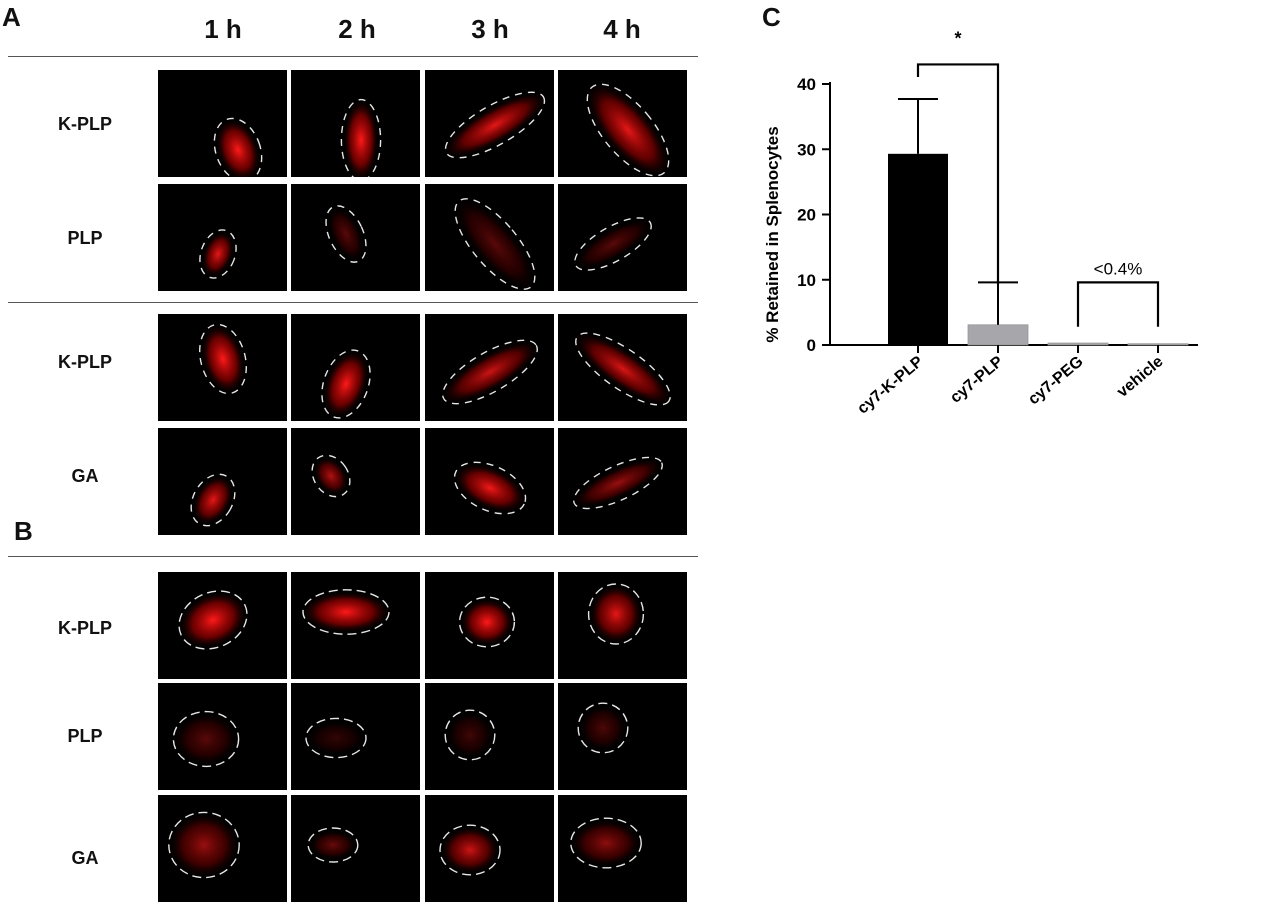  What do you see at coordinates (958, 174) in the screenshot?
I see `significance-bracket` at bounding box center [958, 174].